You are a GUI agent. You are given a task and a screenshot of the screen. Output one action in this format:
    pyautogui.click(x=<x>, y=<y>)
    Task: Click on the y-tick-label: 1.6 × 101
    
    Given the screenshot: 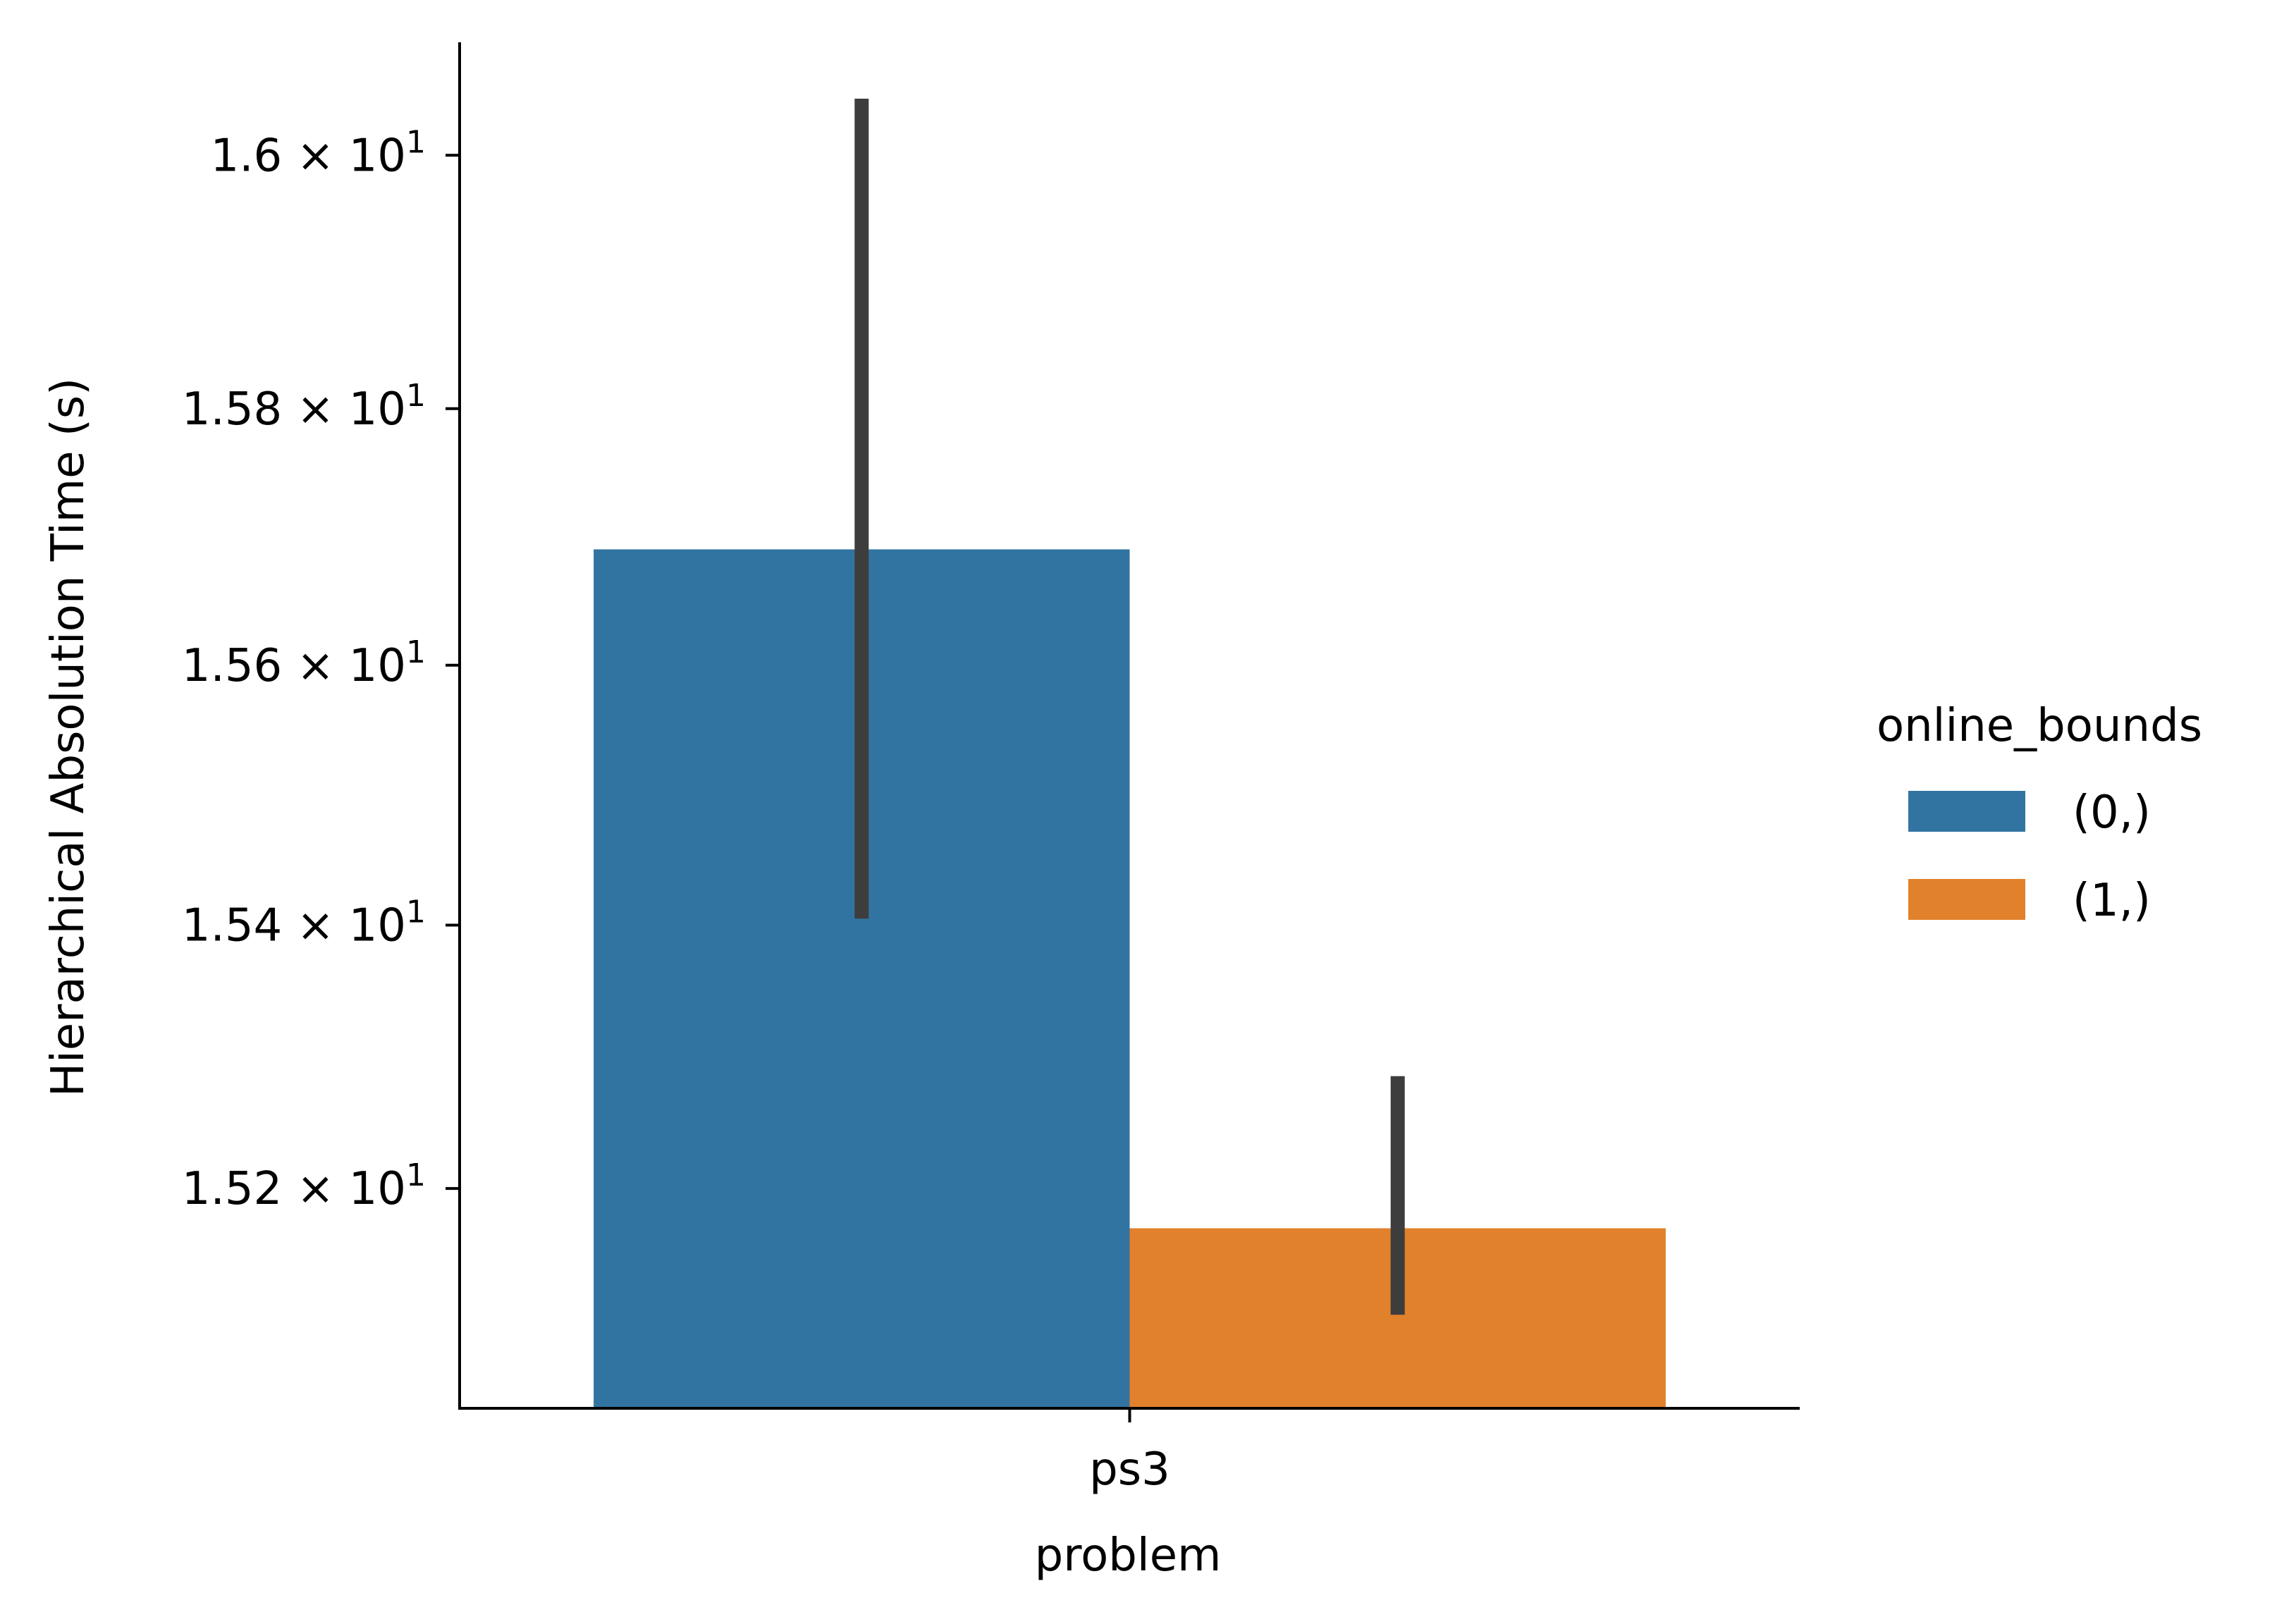 What is the action you would take?
    pyautogui.click(x=318, y=153)
    